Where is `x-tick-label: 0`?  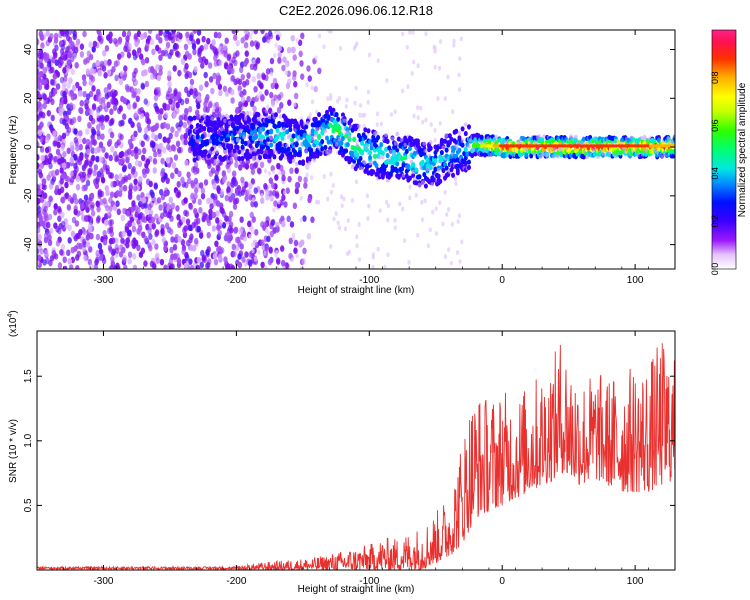
x-tick-label: 0 is located at coordinates (502, 581).